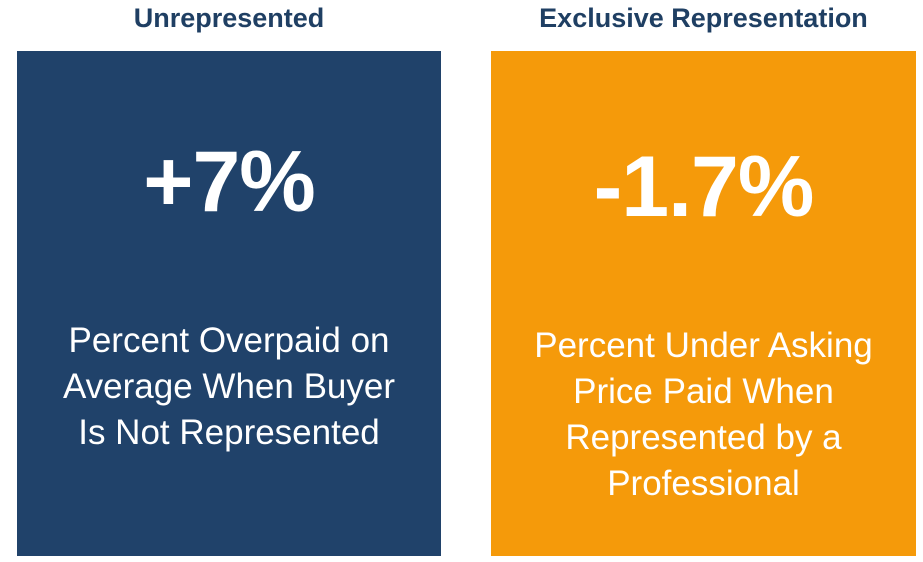  What do you see at coordinates (704, 187) in the screenshot?
I see `stat-value: -1.7%` at bounding box center [704, 187].